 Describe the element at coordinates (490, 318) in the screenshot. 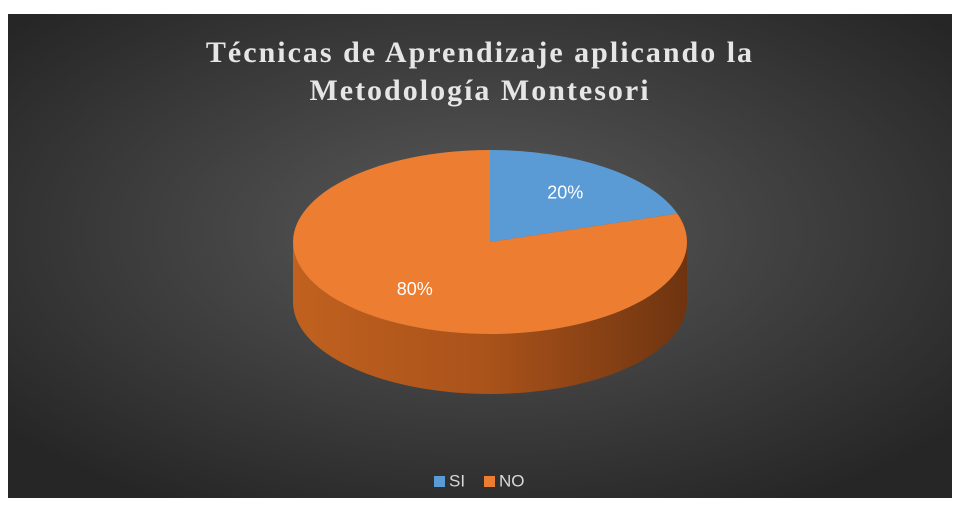

I see `pie-side` at that location.